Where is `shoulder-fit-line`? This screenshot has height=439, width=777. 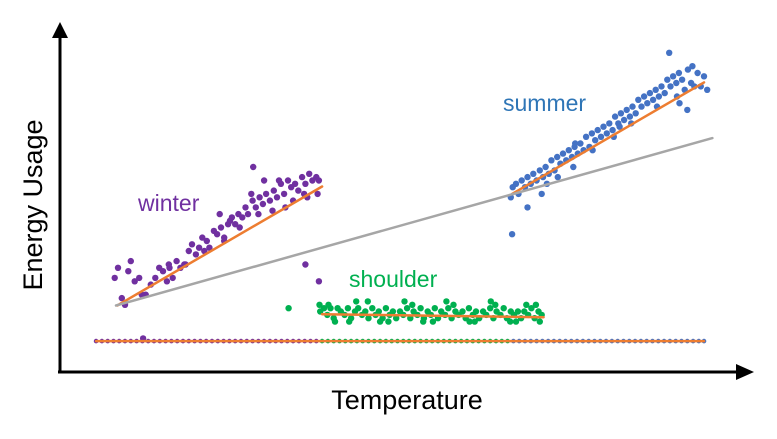 shoulder-fit-line is located at coordinates (432, 315).